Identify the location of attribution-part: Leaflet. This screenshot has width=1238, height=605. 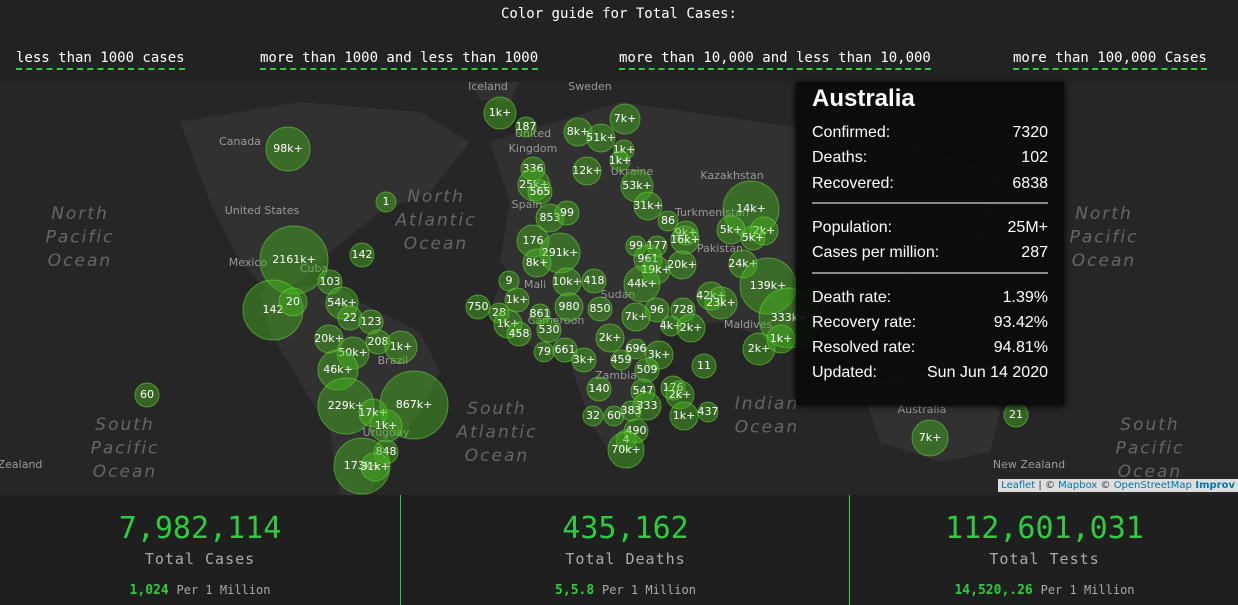
(1018, 485).